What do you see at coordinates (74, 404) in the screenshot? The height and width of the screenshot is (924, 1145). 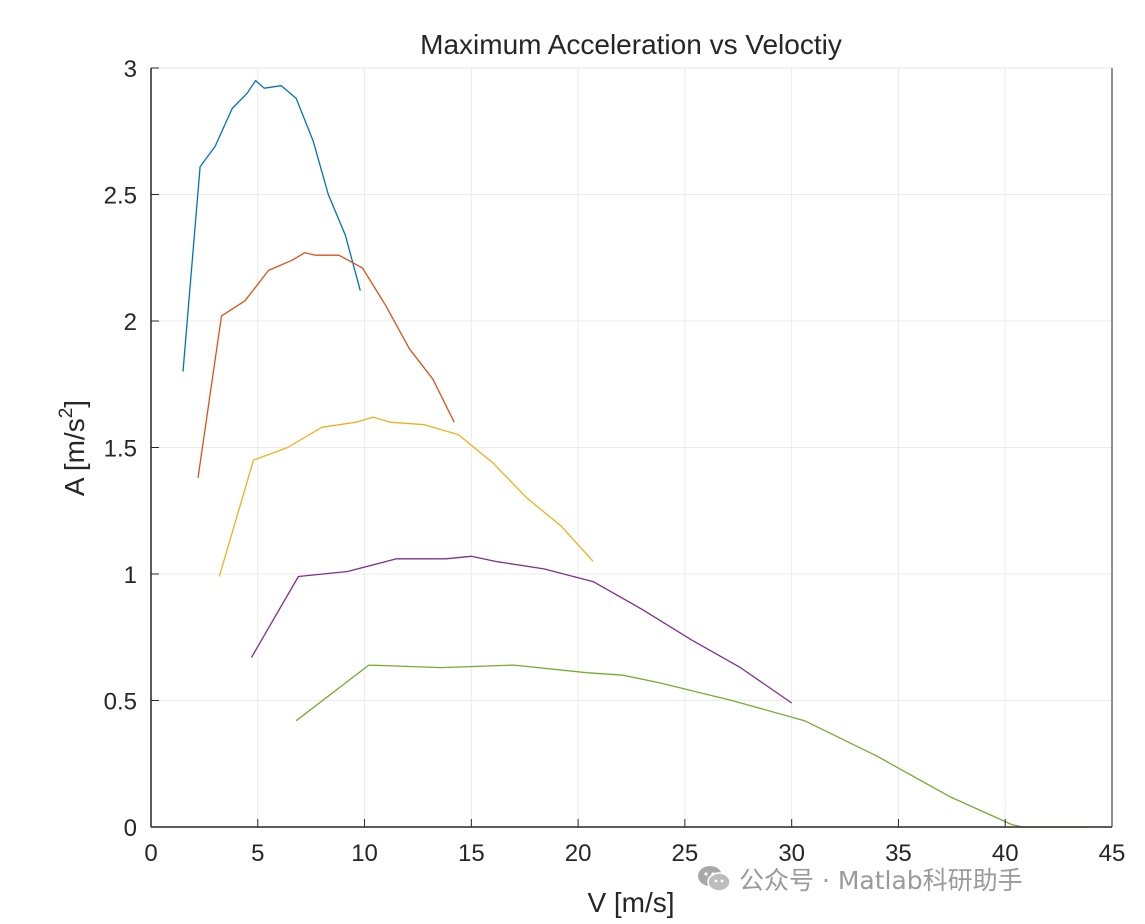 I see `y-axis-label-close: ]` at bounding box center [74, 404].